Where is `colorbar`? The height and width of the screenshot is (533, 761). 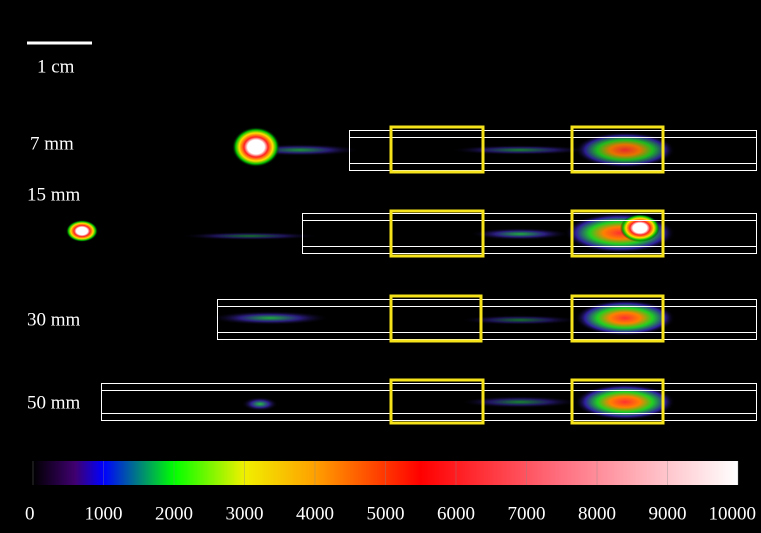 colorbar is located at coordinates (385, 473).